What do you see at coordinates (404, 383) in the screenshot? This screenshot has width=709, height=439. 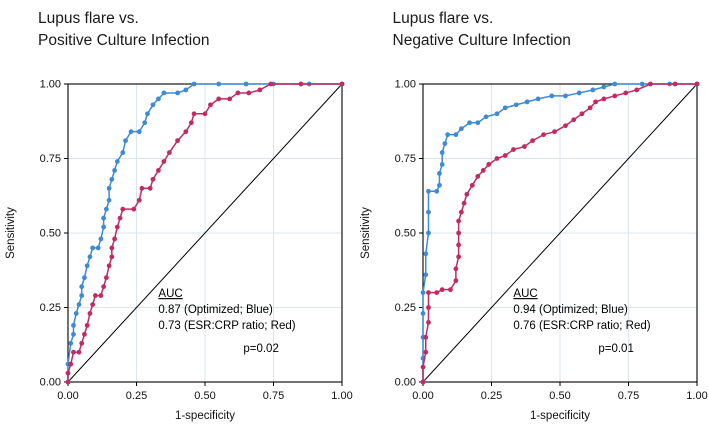 I see `y-tick-label: 0.00` at bounding box center [404, 383].